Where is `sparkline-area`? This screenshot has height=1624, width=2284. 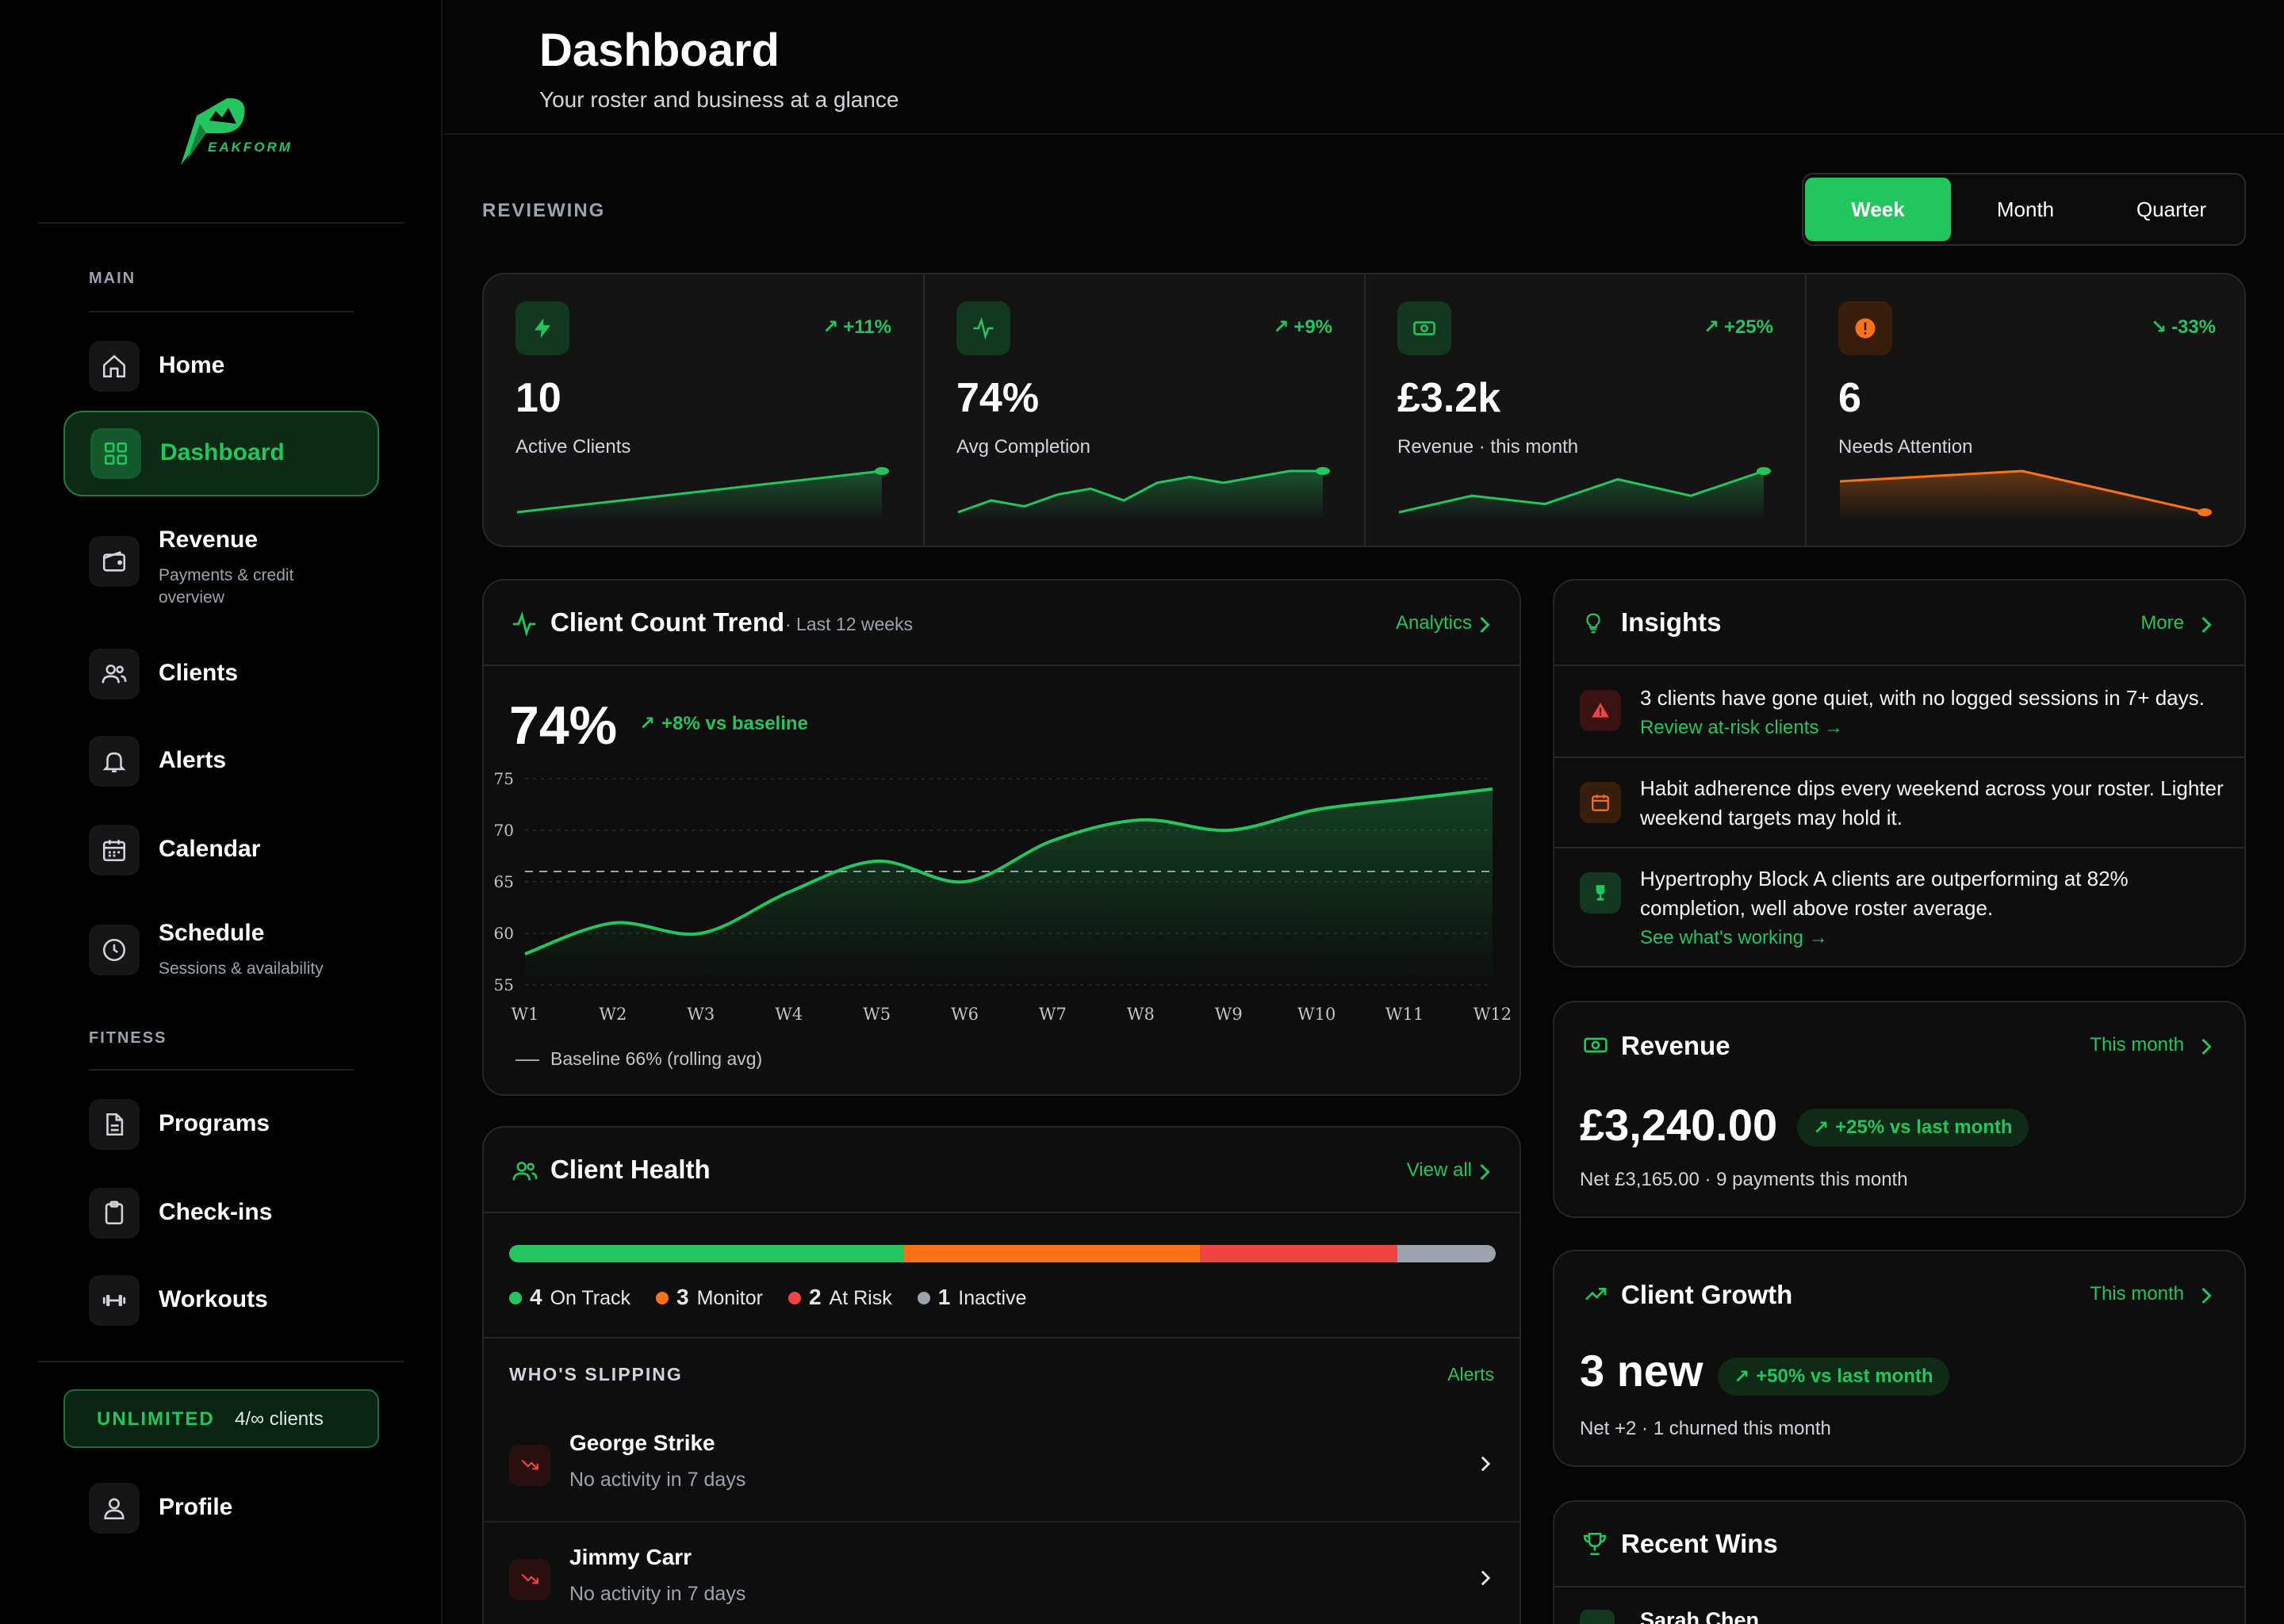 sparkline-area is located at coordinates (1581, 495).